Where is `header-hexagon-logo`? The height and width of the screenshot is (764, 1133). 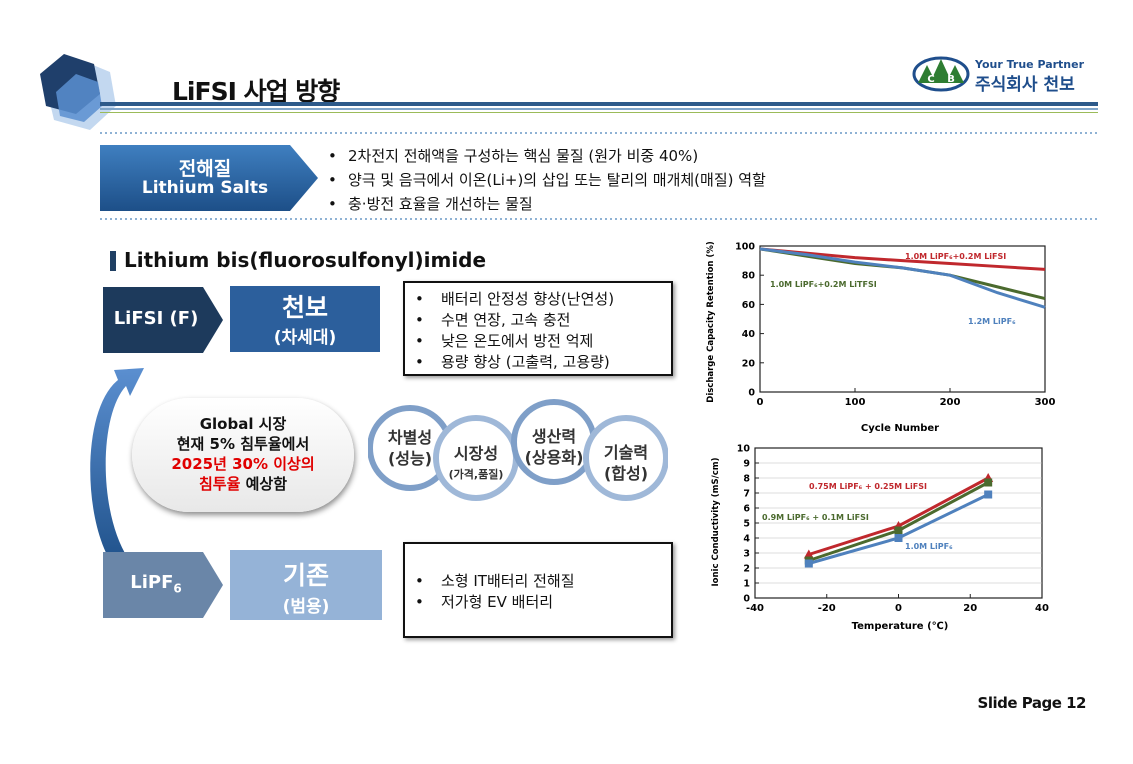
header-hexagon-logo is located at coordinates (78, 92).